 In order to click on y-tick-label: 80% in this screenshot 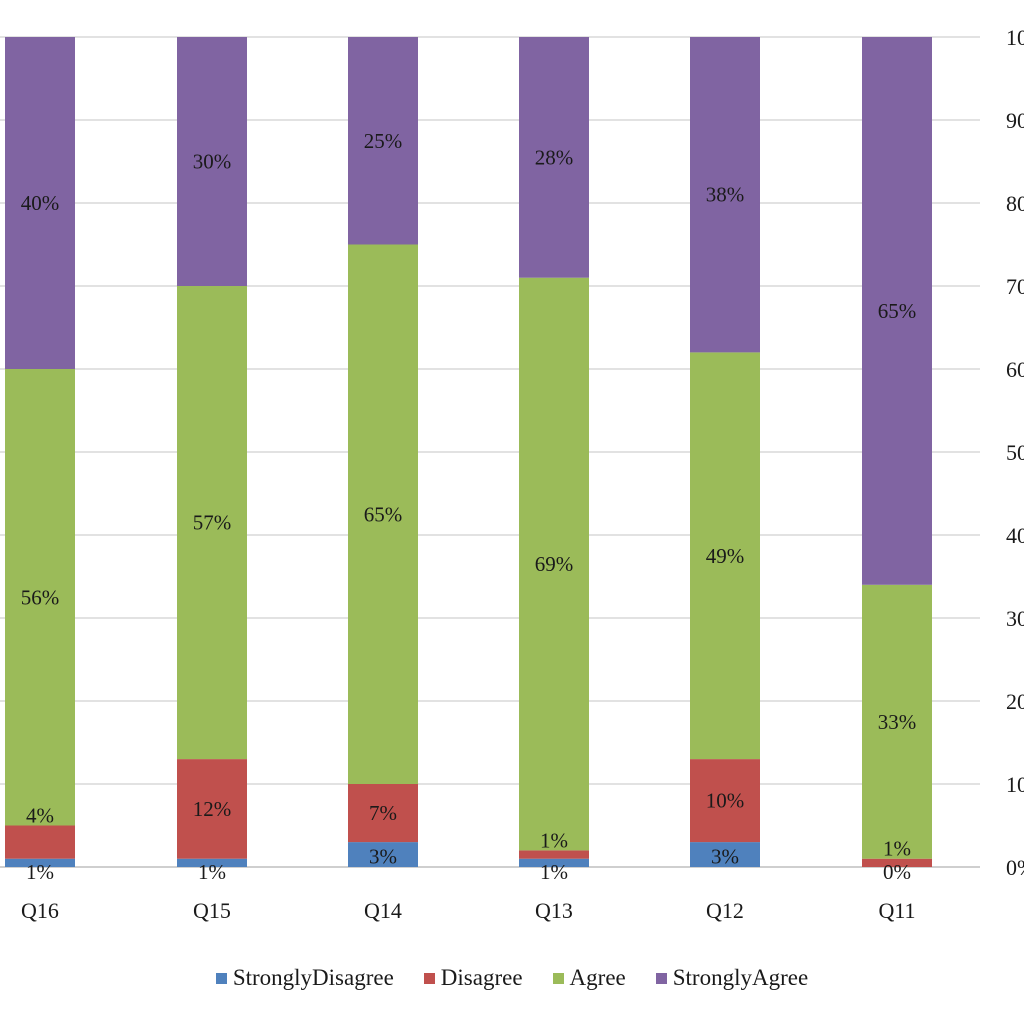, I will do `click(1015, 203)`.